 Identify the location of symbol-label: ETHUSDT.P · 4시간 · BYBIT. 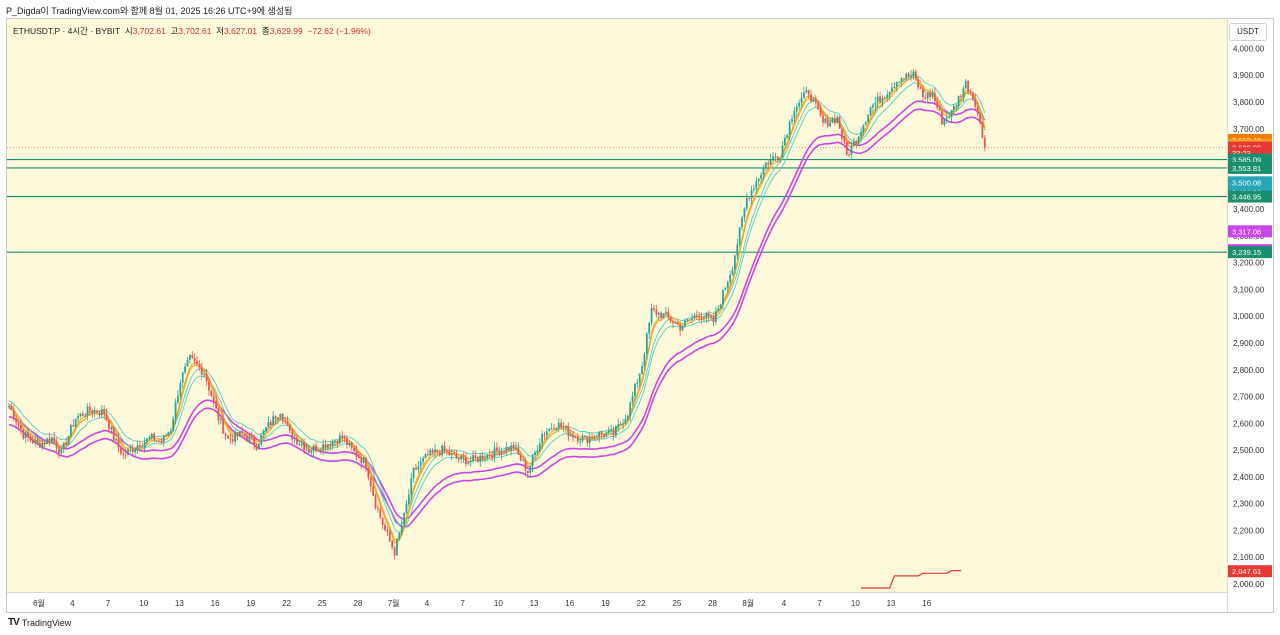
(67, 31).